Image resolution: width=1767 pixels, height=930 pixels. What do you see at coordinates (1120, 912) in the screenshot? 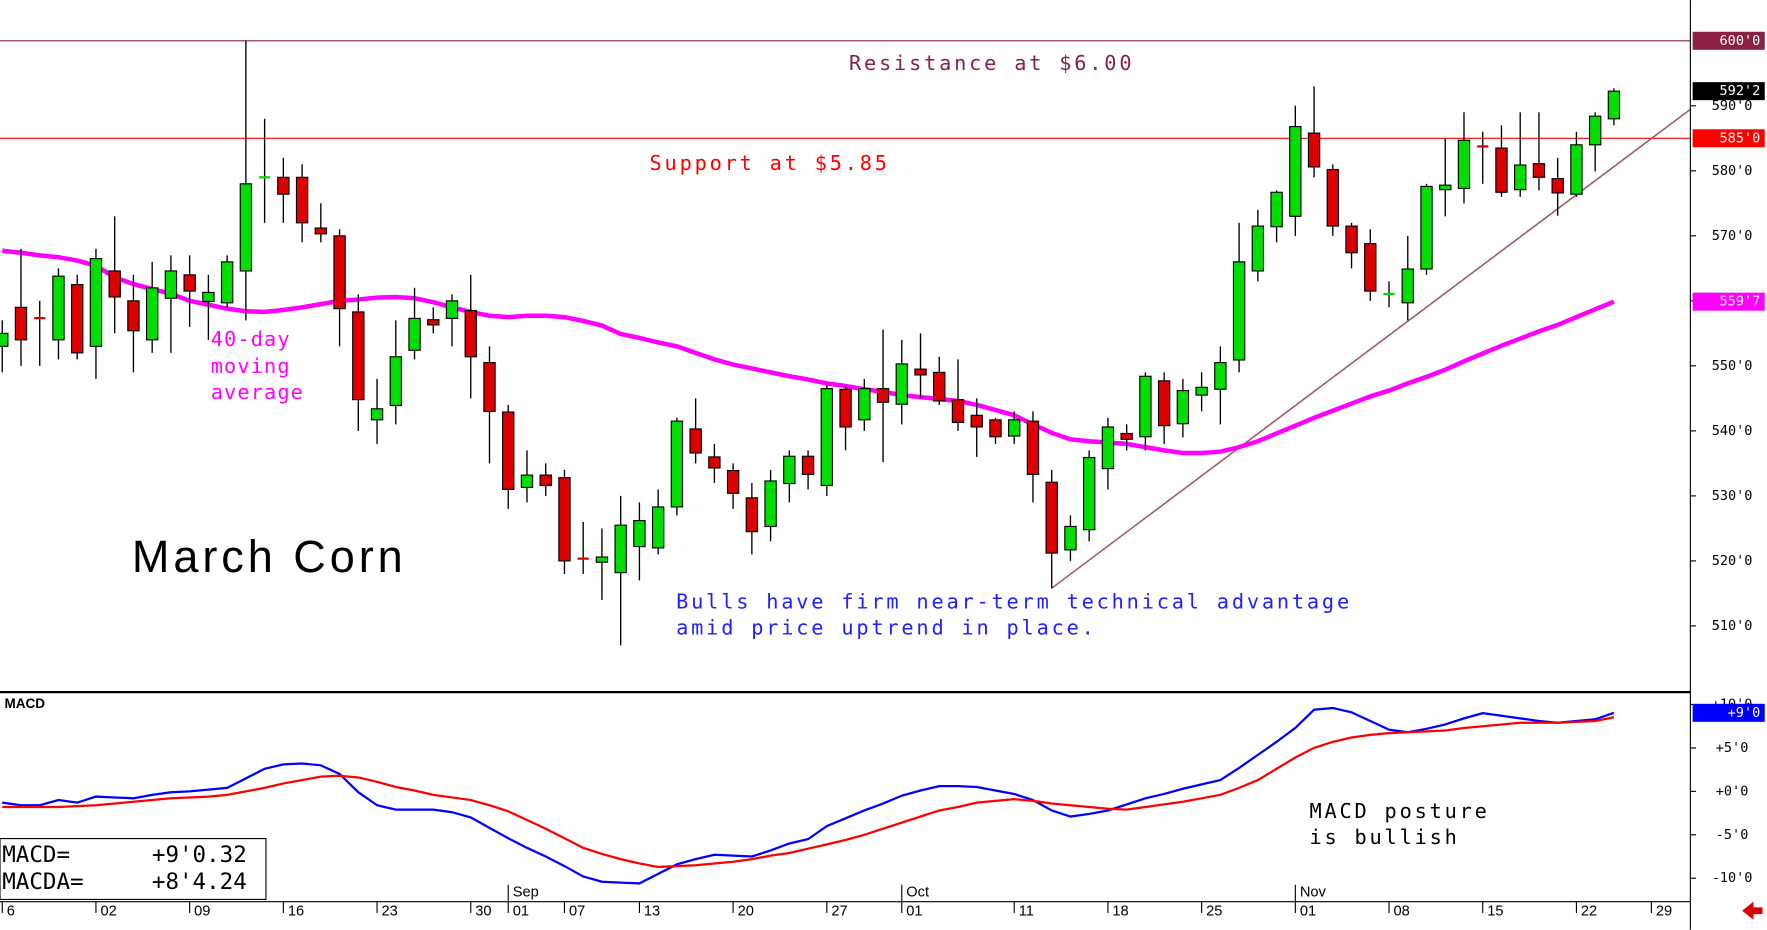
I see `x-tick-label: 18` at bounding box center [1120, 912].